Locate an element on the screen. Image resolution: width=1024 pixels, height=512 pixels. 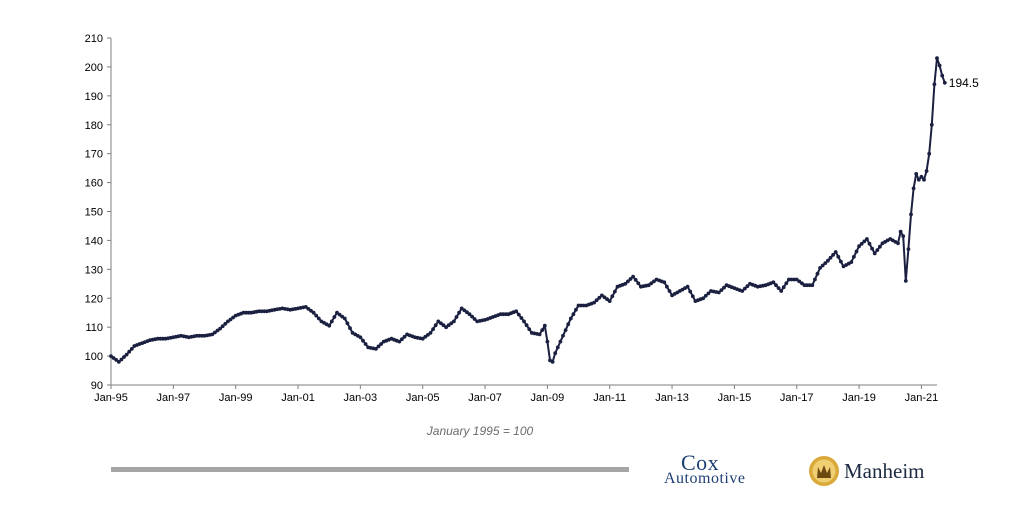
x-tick-label: Jan-17 is located at coordinates (797, 398).